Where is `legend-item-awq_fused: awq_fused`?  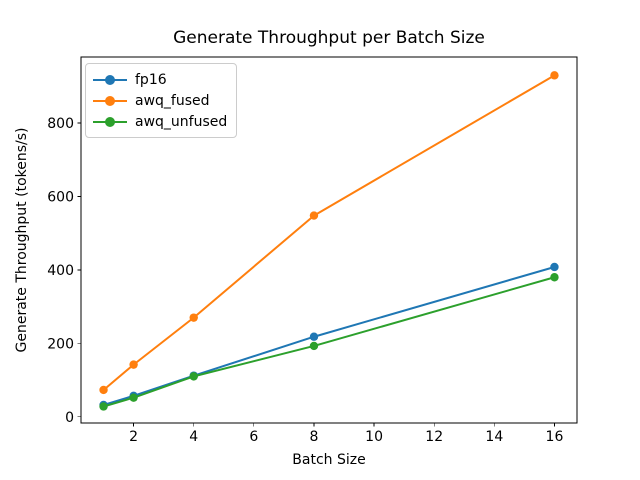 legend-item-awq_fused: awq_fused is located at coordinates (160, 100).